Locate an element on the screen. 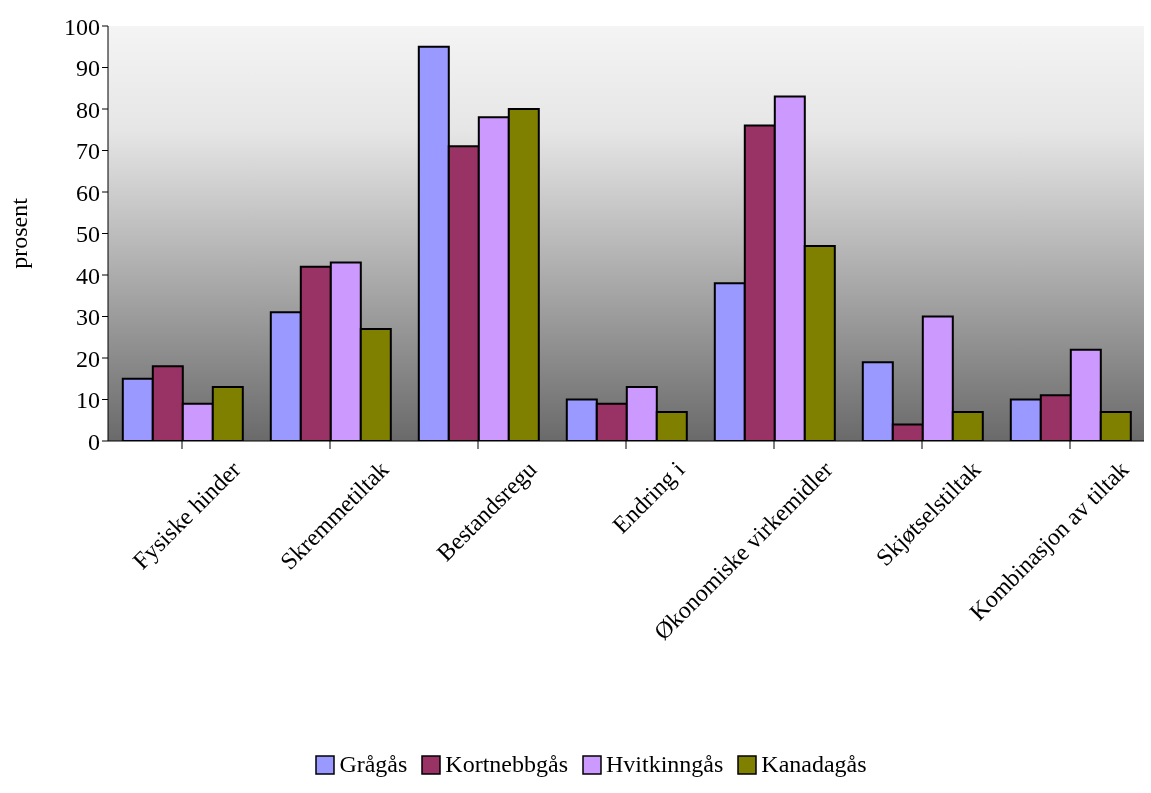  y-tick-label: 80 is located at coordinates (88, 109).